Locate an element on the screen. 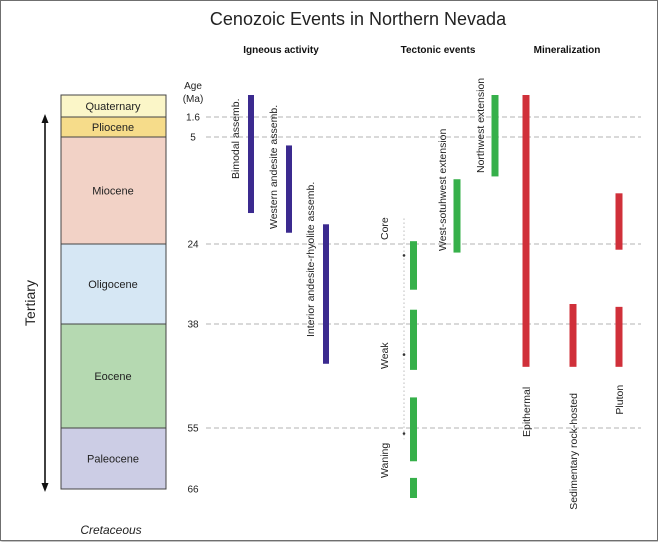 The image size is (658, 542). age-axis-unit: (Ma) is located at coordinates (193, 99).